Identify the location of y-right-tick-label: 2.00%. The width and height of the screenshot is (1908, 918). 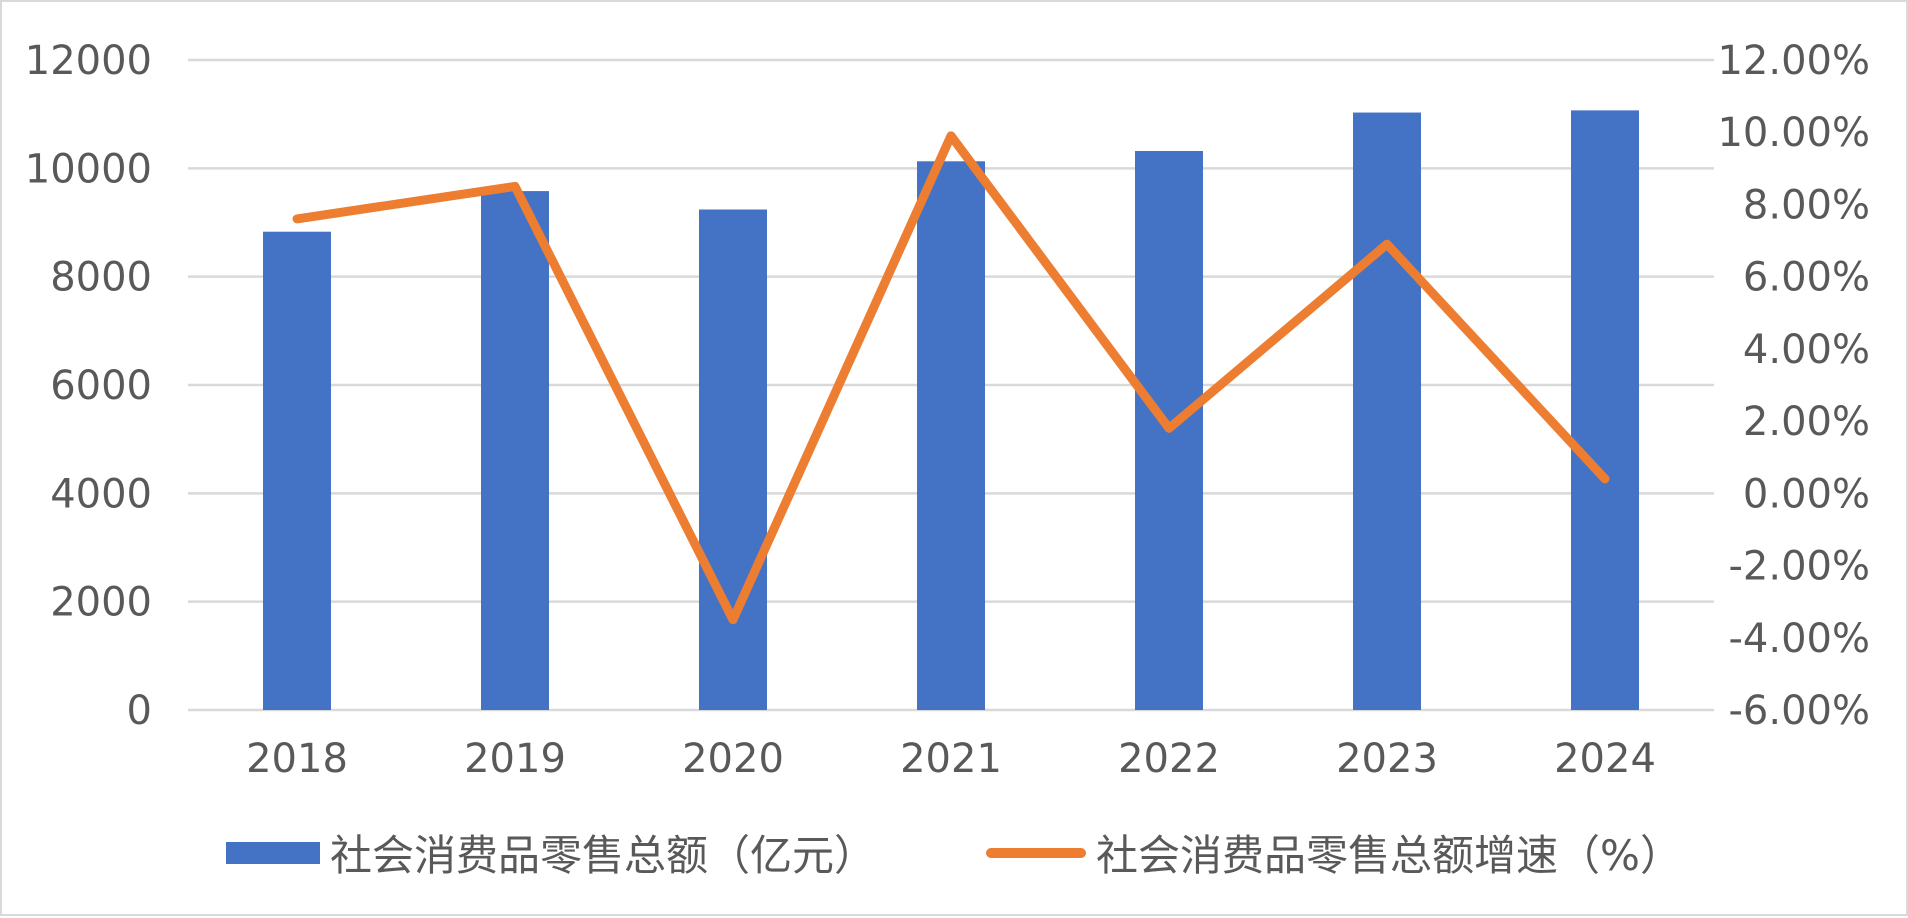
(1806, 422).